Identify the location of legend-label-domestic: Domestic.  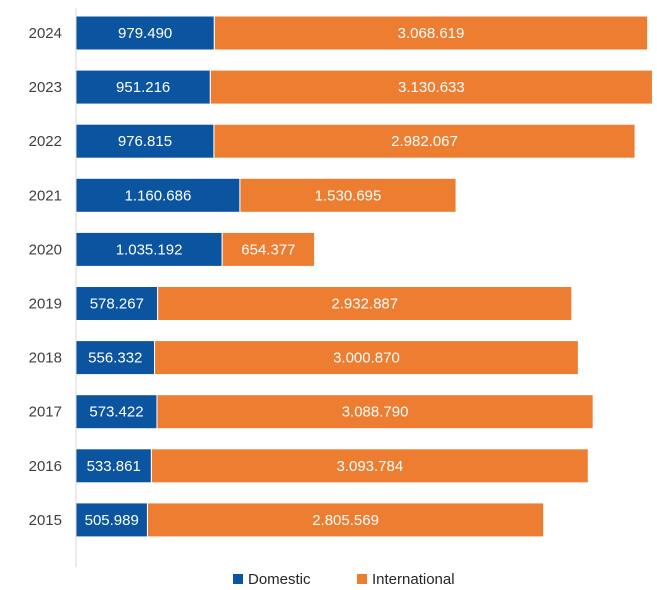
(279, 579).